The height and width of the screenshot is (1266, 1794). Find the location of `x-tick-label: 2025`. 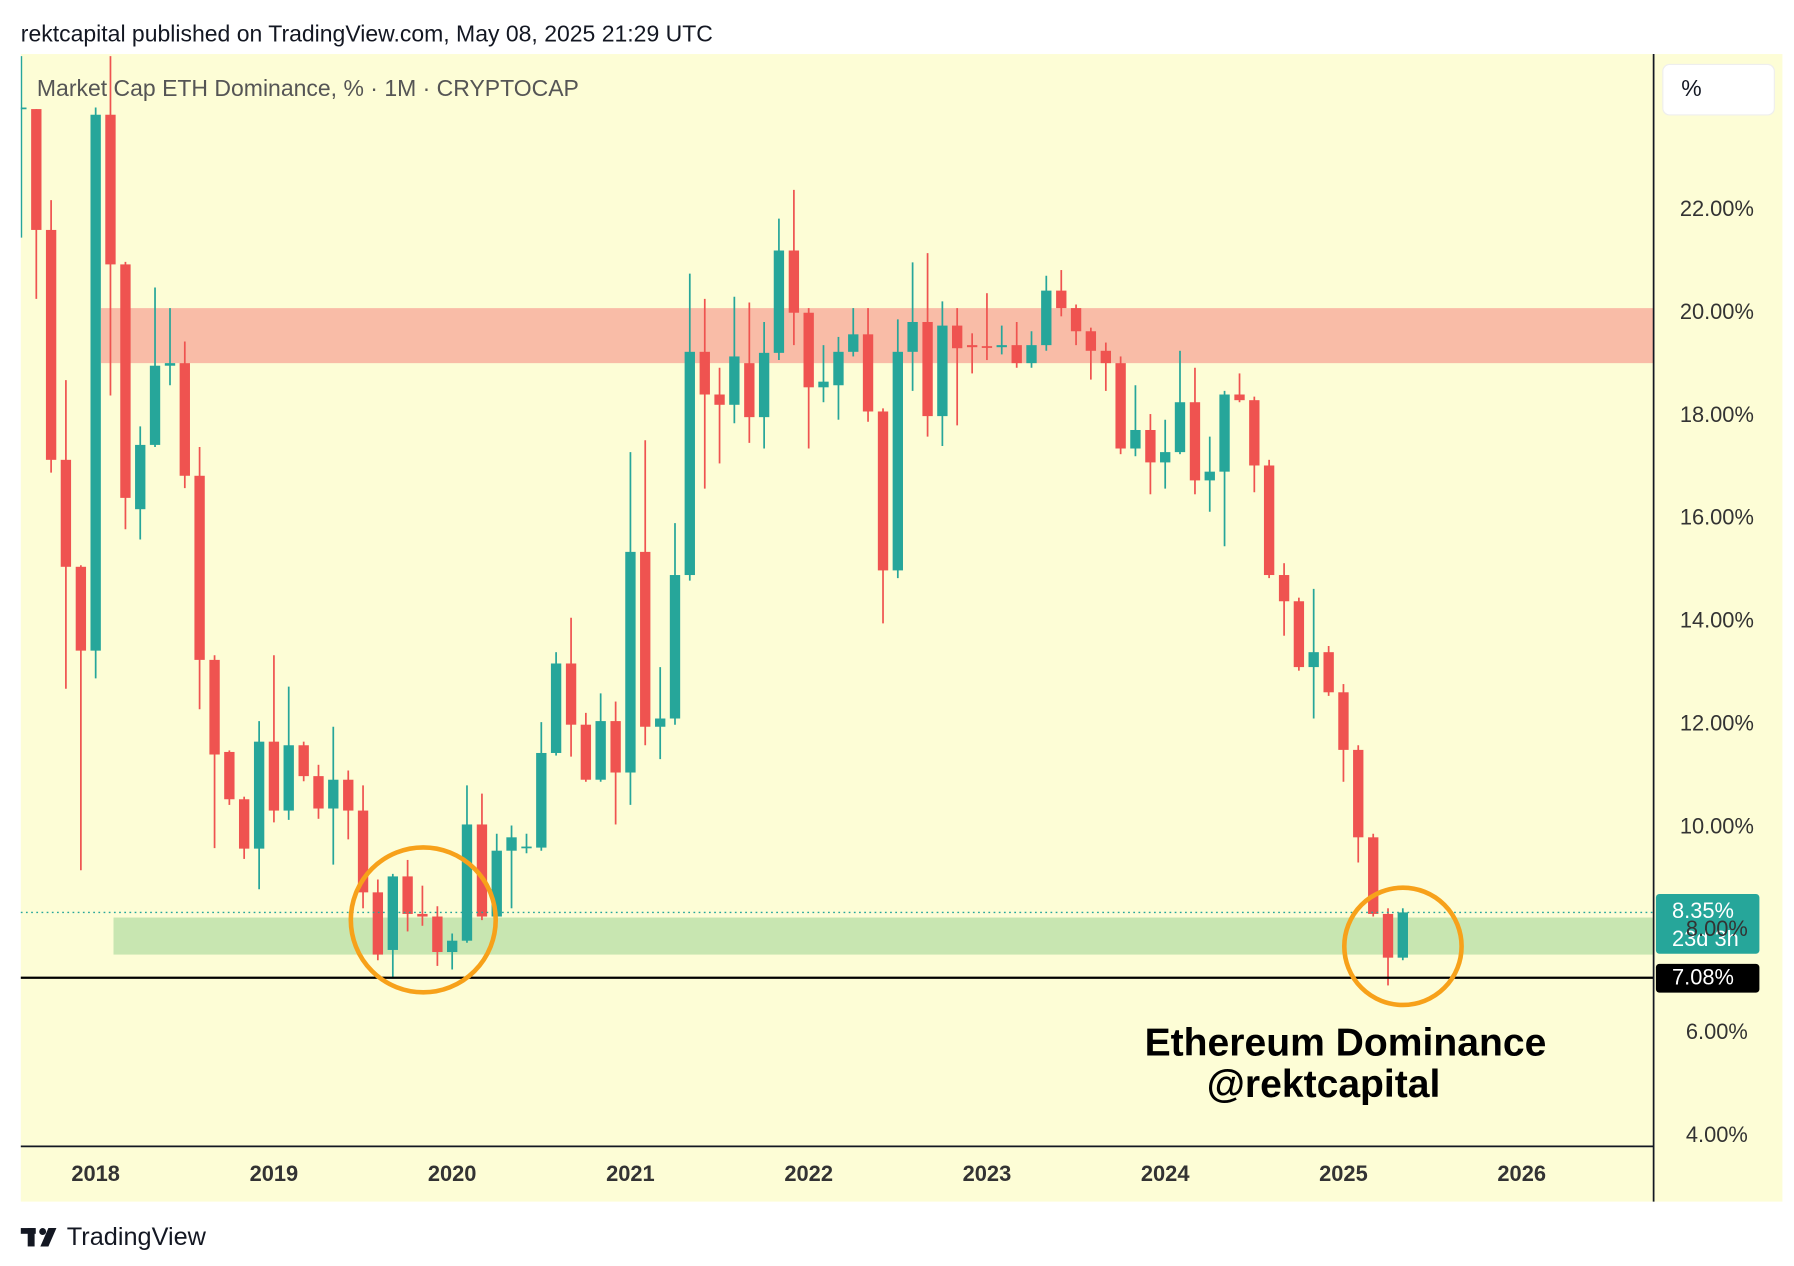

x-tick-label: 2025 is located at coordinates (1343, 1173).